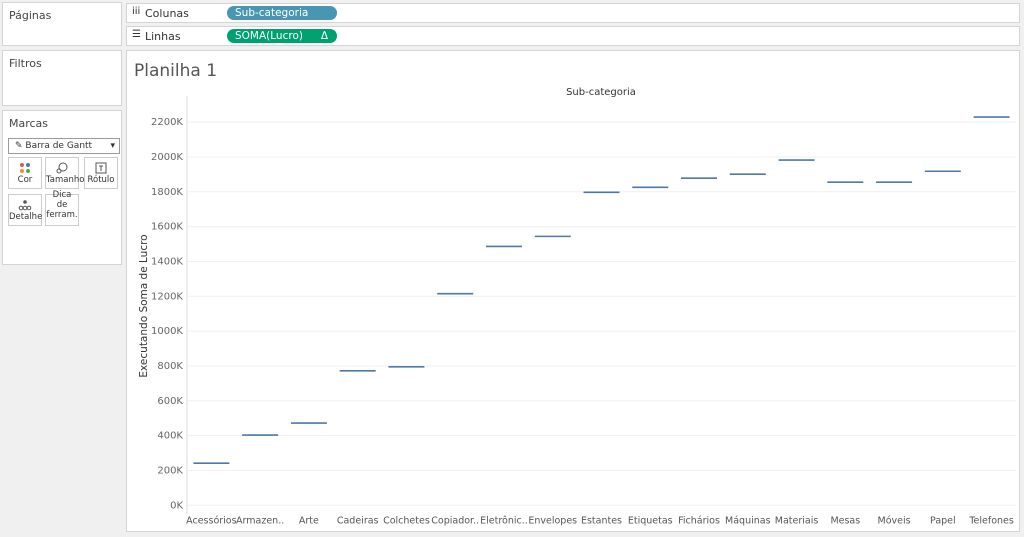 This screenshot has height=537, width=1024. What do you see at coordinates (601, 92) in the screenshot?
I see `x-axis-header: Sub-categoria` at bounding box center [601, 92].